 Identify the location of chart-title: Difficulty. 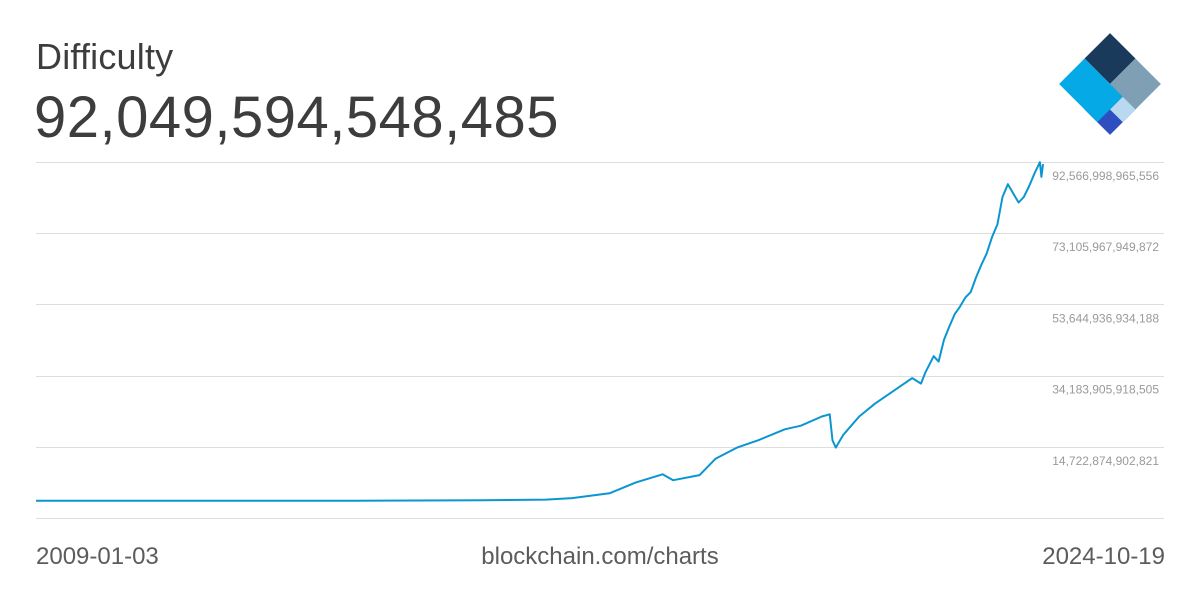
(105, 56).